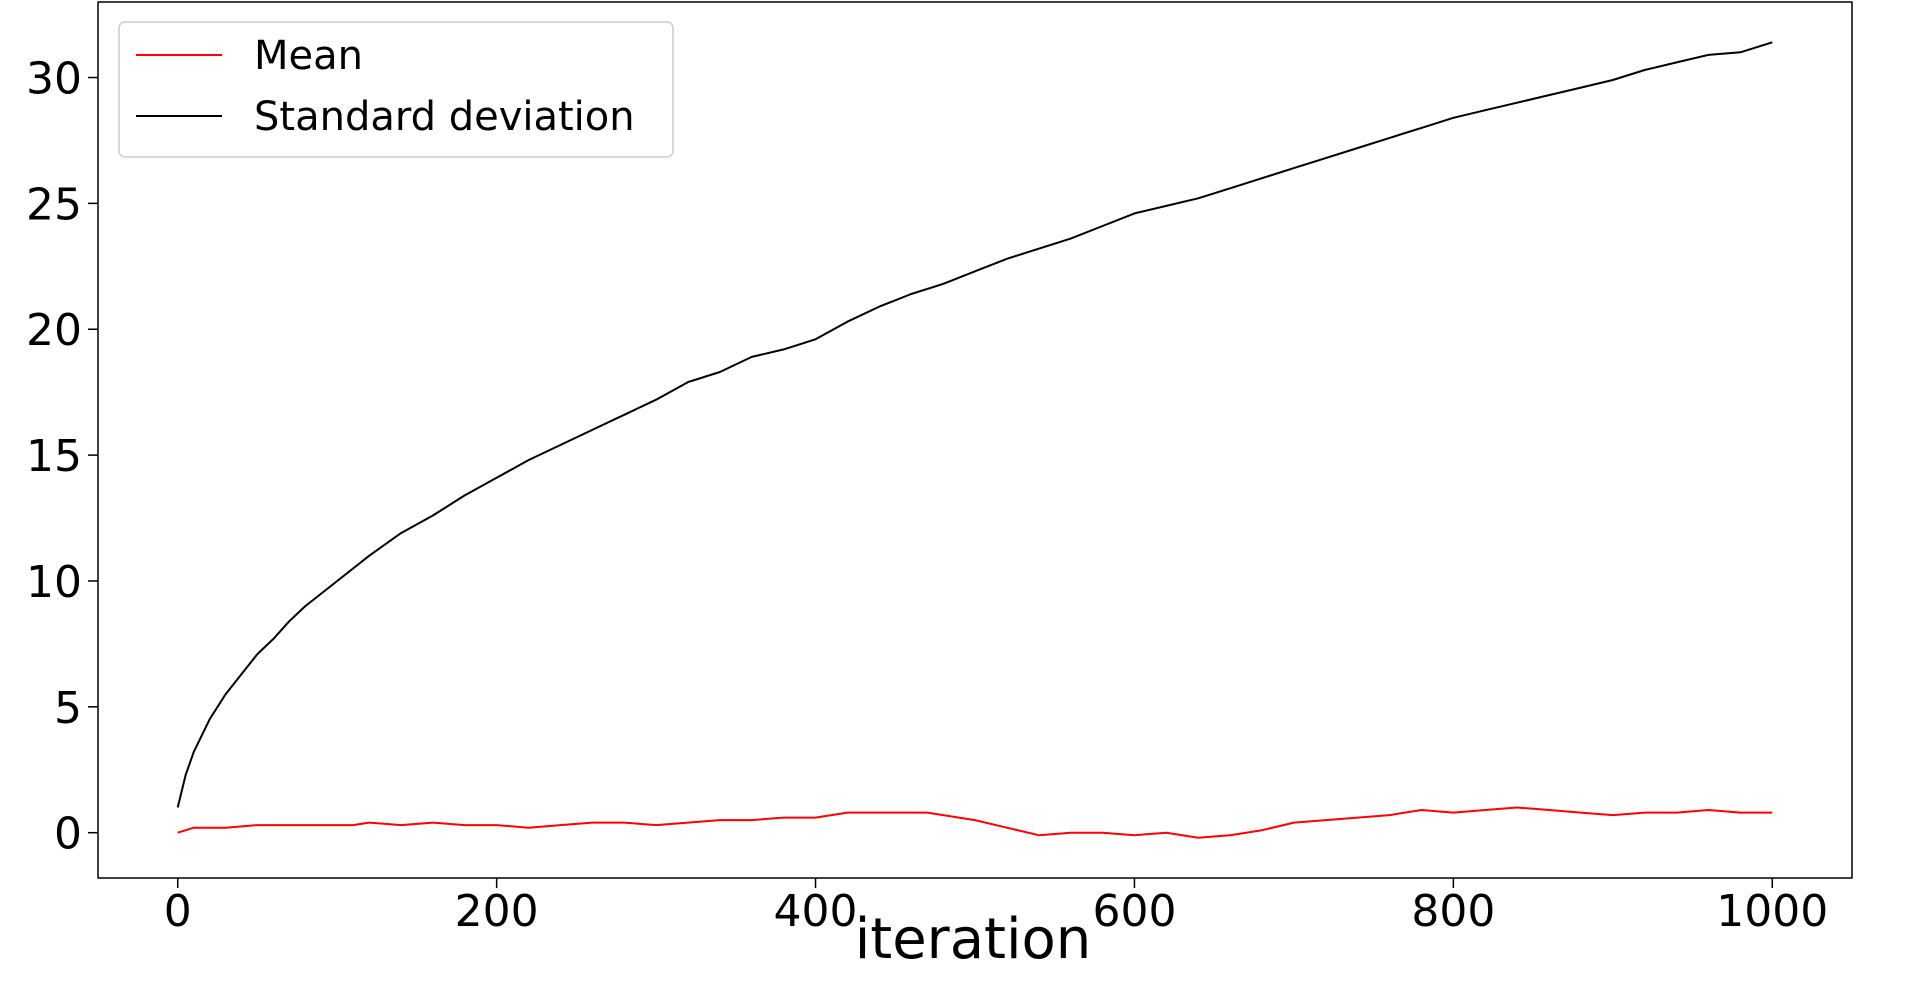 Image resolution: width=1920 pixels, height=983 pixels. Describe the element at coordinates (1134, 911) in the screenshot. I see `x-tick-label: 600` at that location.